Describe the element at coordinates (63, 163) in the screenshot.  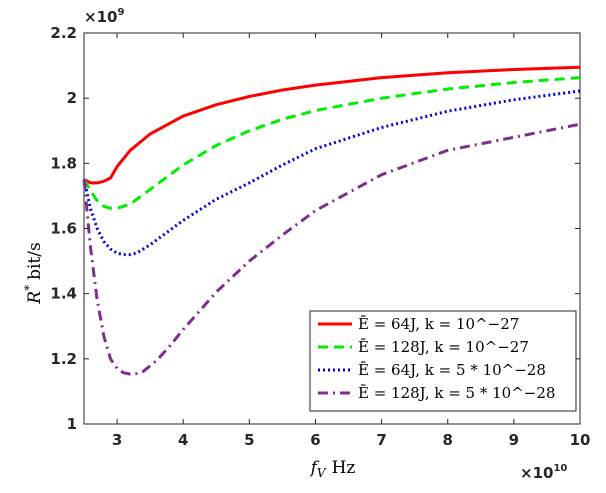
I see `y-tick-label: 1.8` at that location.